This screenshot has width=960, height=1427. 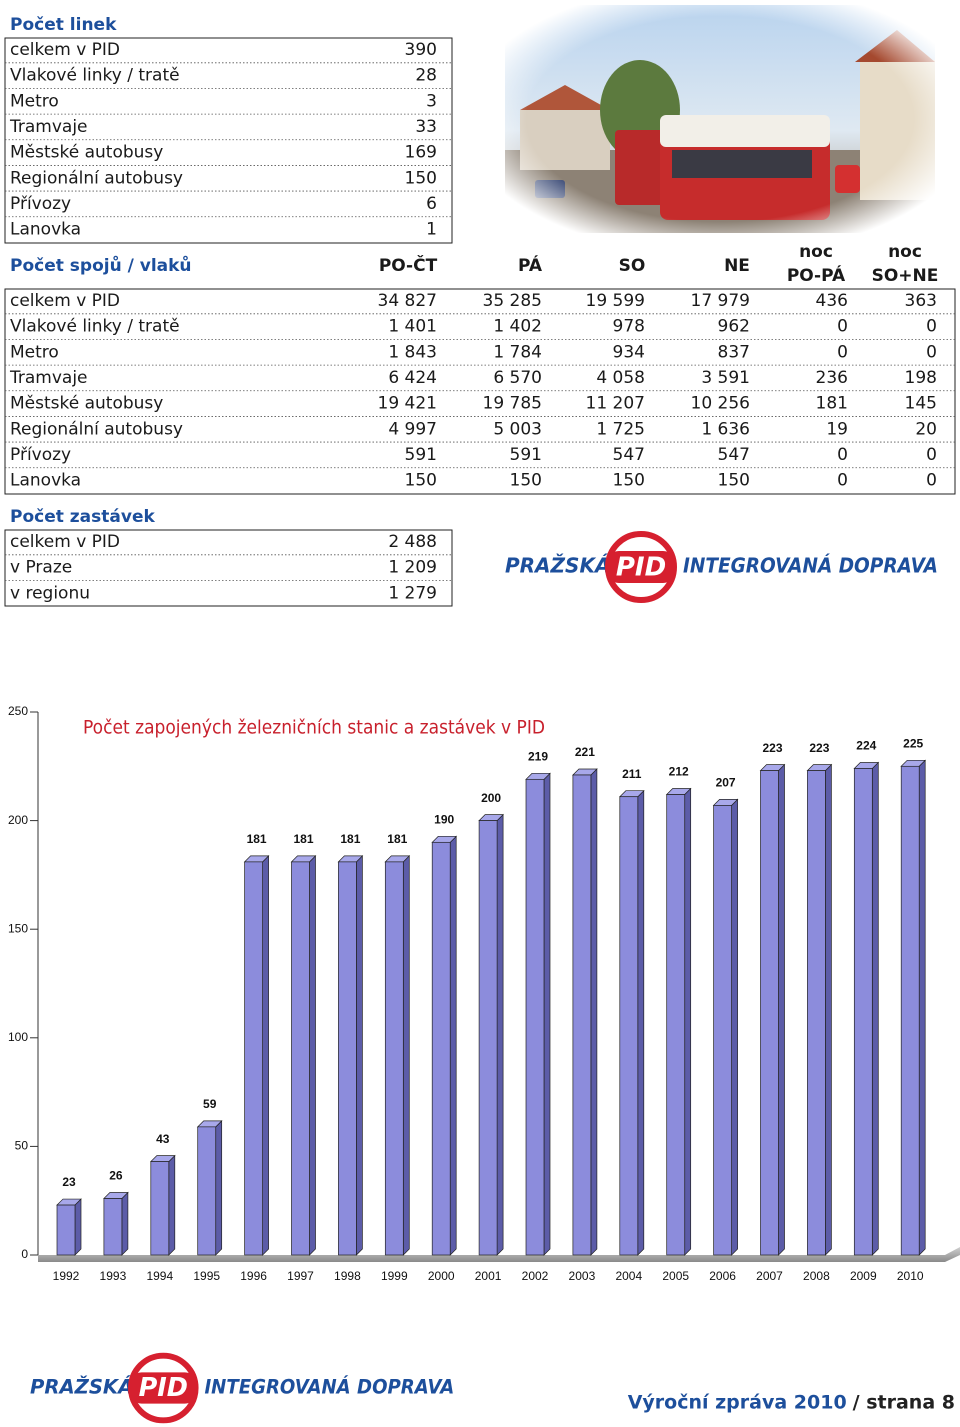 What do you see at coordinates (632, 266) in the screenshot?
I see `column-header: SO` at bounding box center [632, 266].